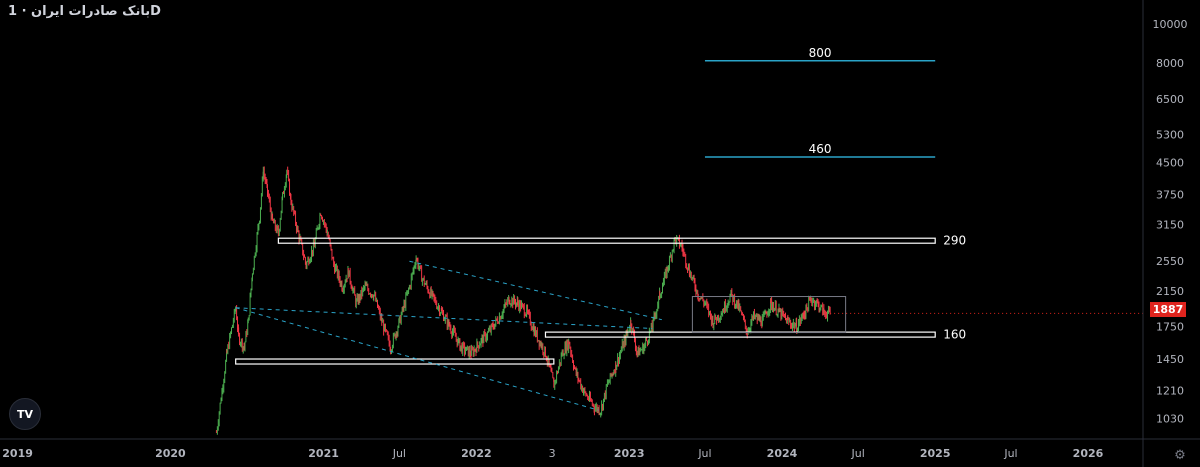 The image size is (1200, 467). Describe the element at coordinates (1180, 455) in the screenshot. I see `gear-icon: ⚙` at that location.